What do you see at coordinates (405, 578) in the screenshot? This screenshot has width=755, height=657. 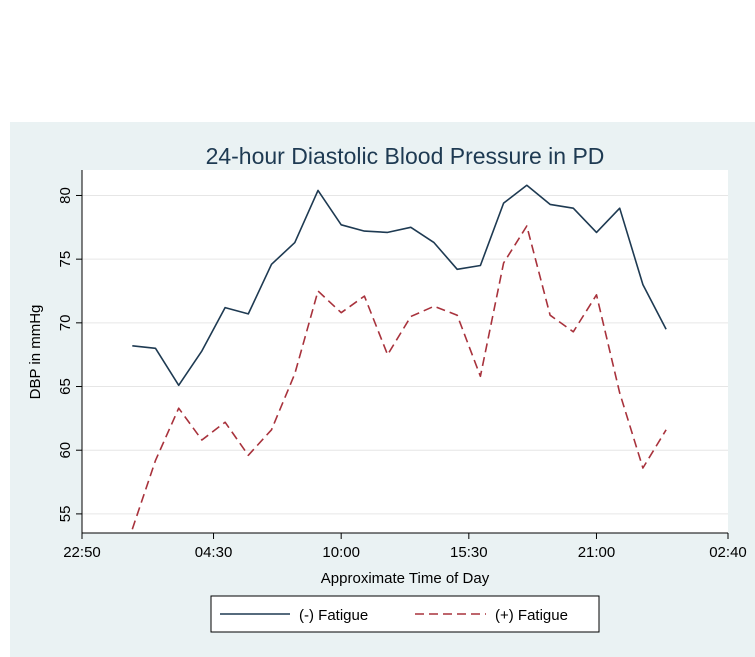 I see `x-axis-title: Approximate Time of Day` at bounding box center [405, 578].